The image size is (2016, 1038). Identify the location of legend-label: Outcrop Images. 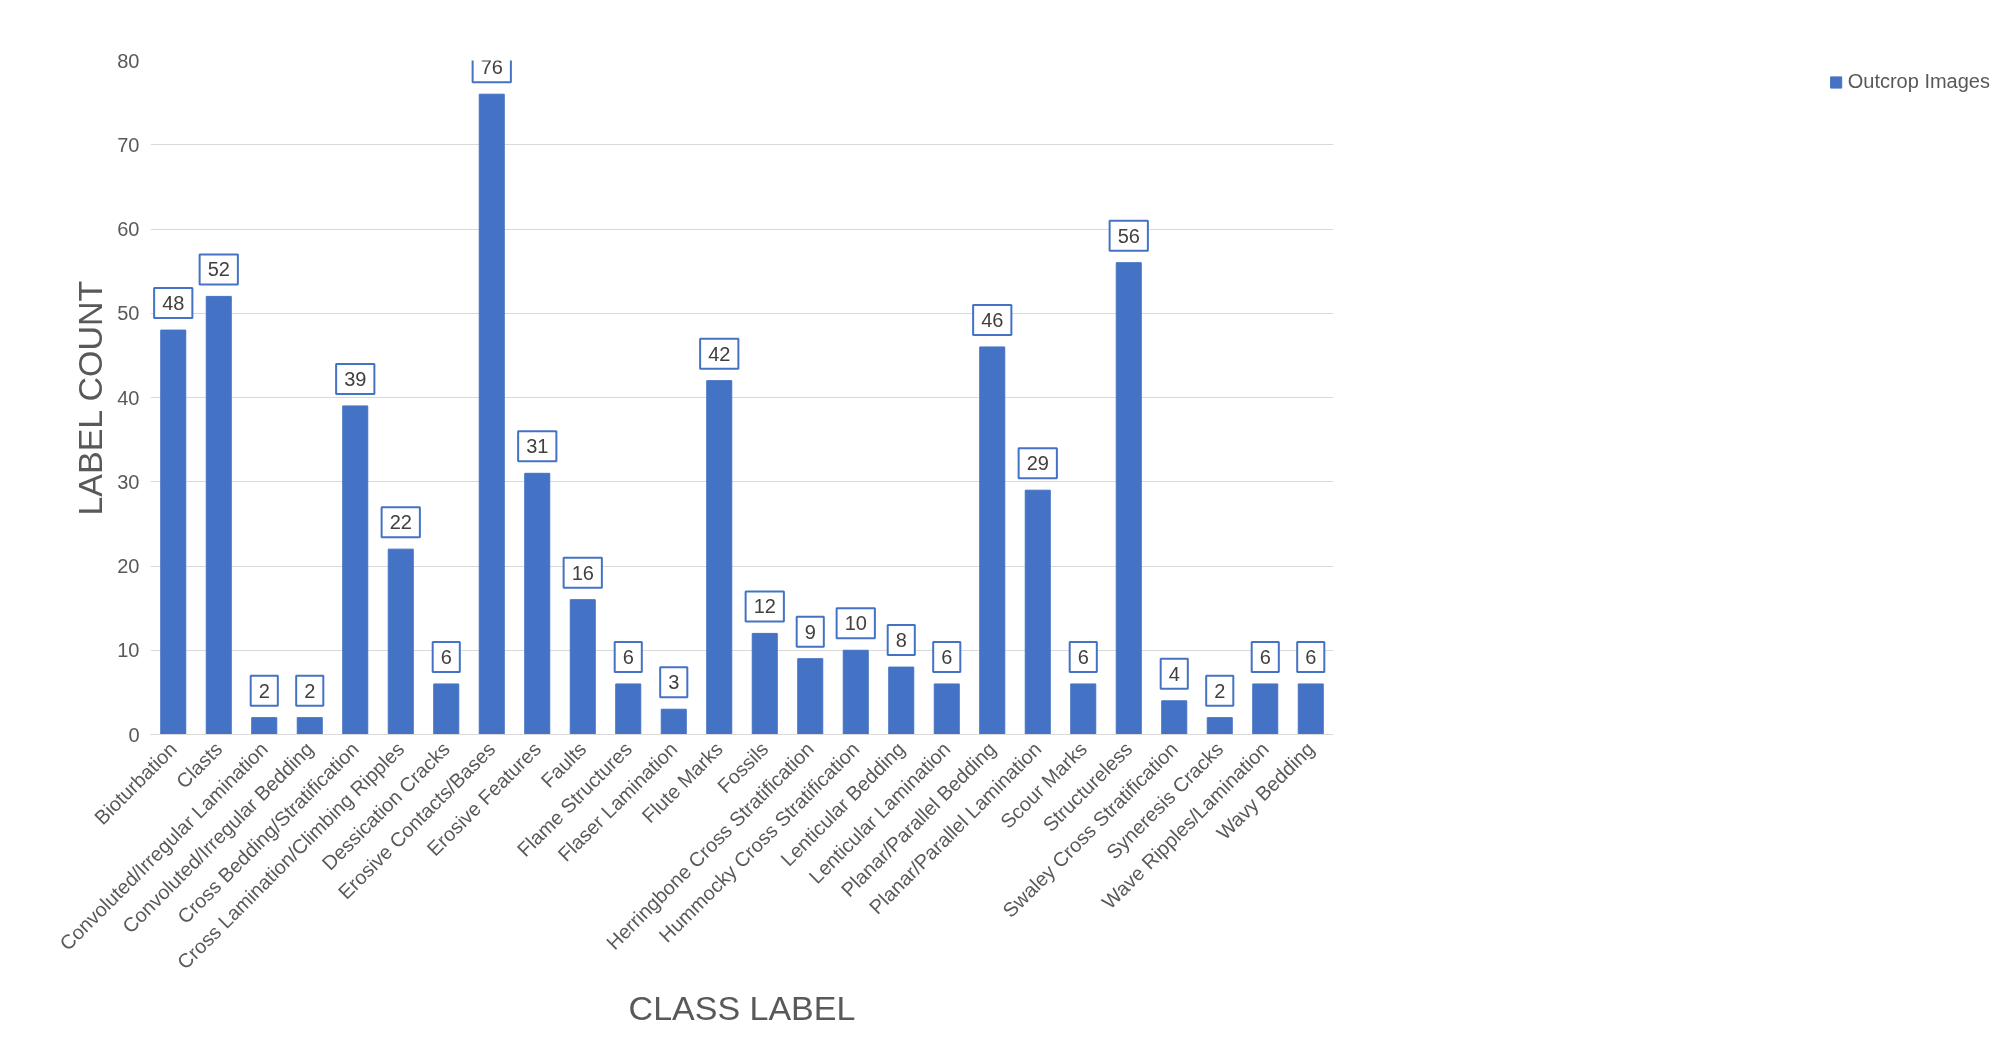
(1918, 81).